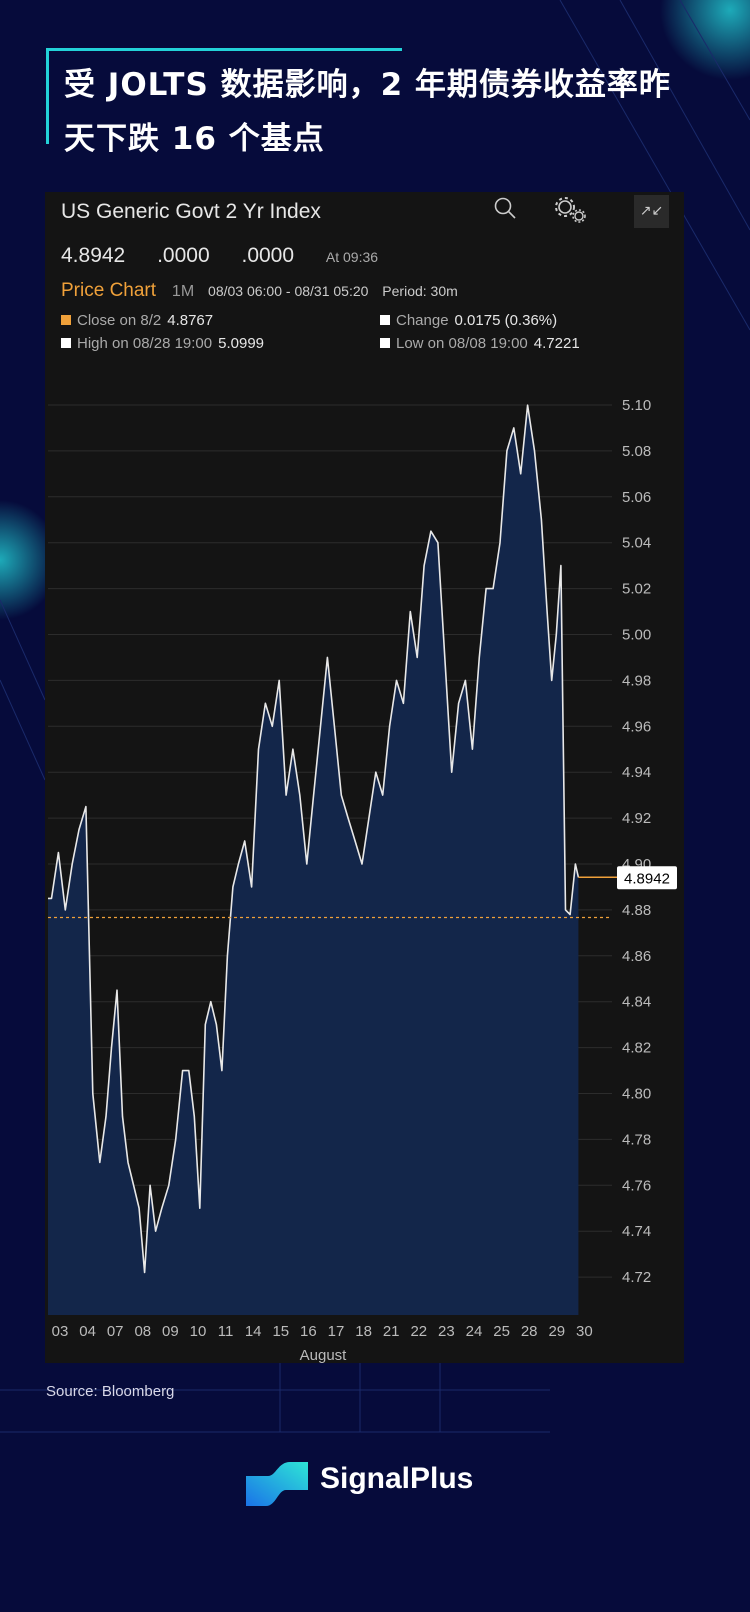 The width and height of the screenshot is (750, 1612). What do you see at coordinates (636, 543) in the screenshot?
I see `y-tick-label: 5.04` at bounding box center [636, 543].